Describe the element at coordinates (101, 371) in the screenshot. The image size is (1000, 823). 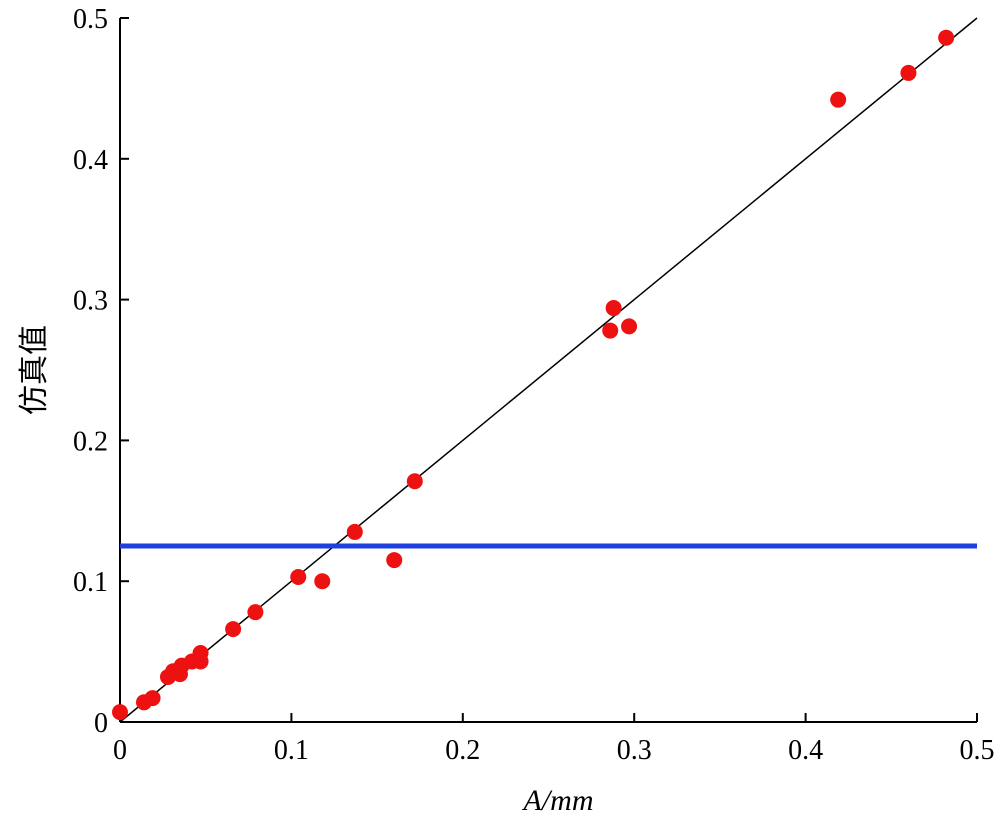
I see `y-ticks: 0 0.1 0.2 0.3 0.4 0.5` at that location.